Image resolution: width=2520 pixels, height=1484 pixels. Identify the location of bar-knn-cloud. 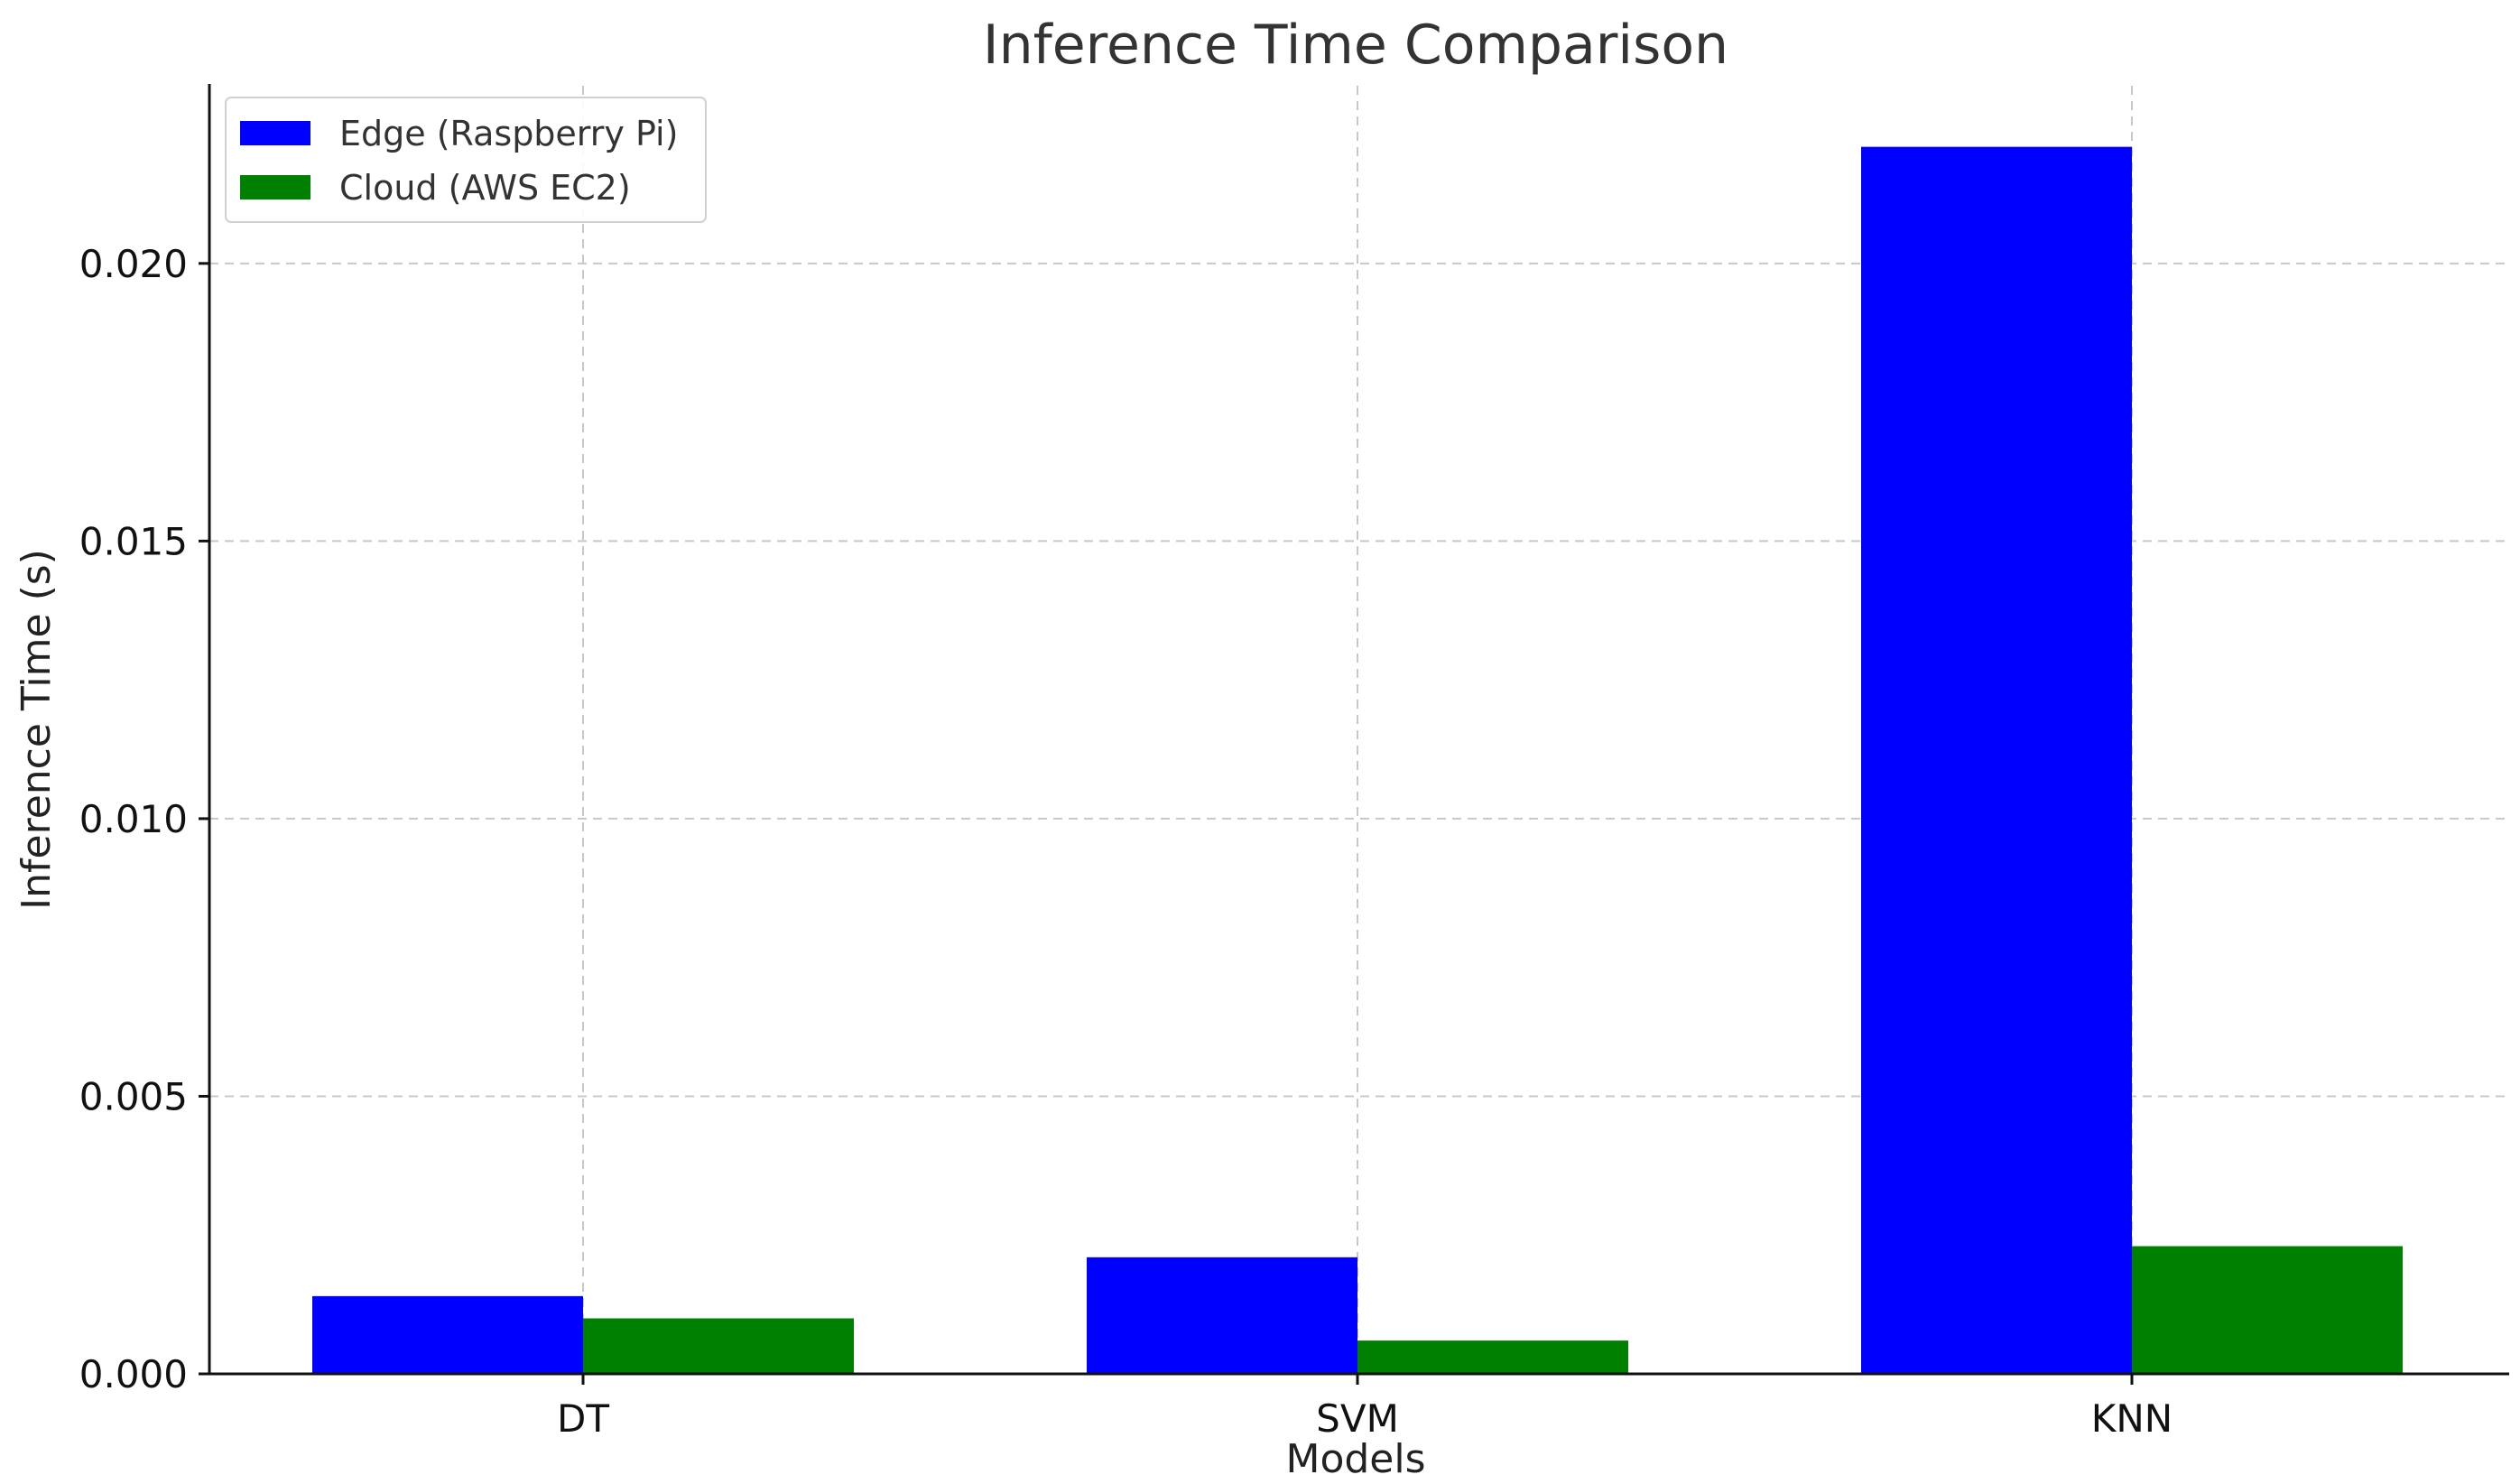
(2267, 1310).